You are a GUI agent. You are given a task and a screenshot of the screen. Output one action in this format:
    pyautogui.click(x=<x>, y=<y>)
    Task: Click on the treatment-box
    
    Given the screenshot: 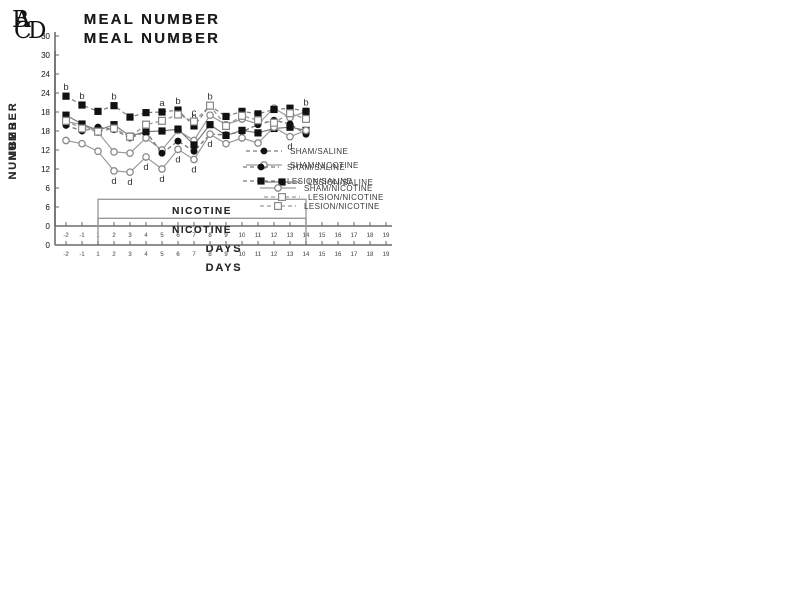 What is the action you would take?
    pyautogui.click(x=202, y=231)
    